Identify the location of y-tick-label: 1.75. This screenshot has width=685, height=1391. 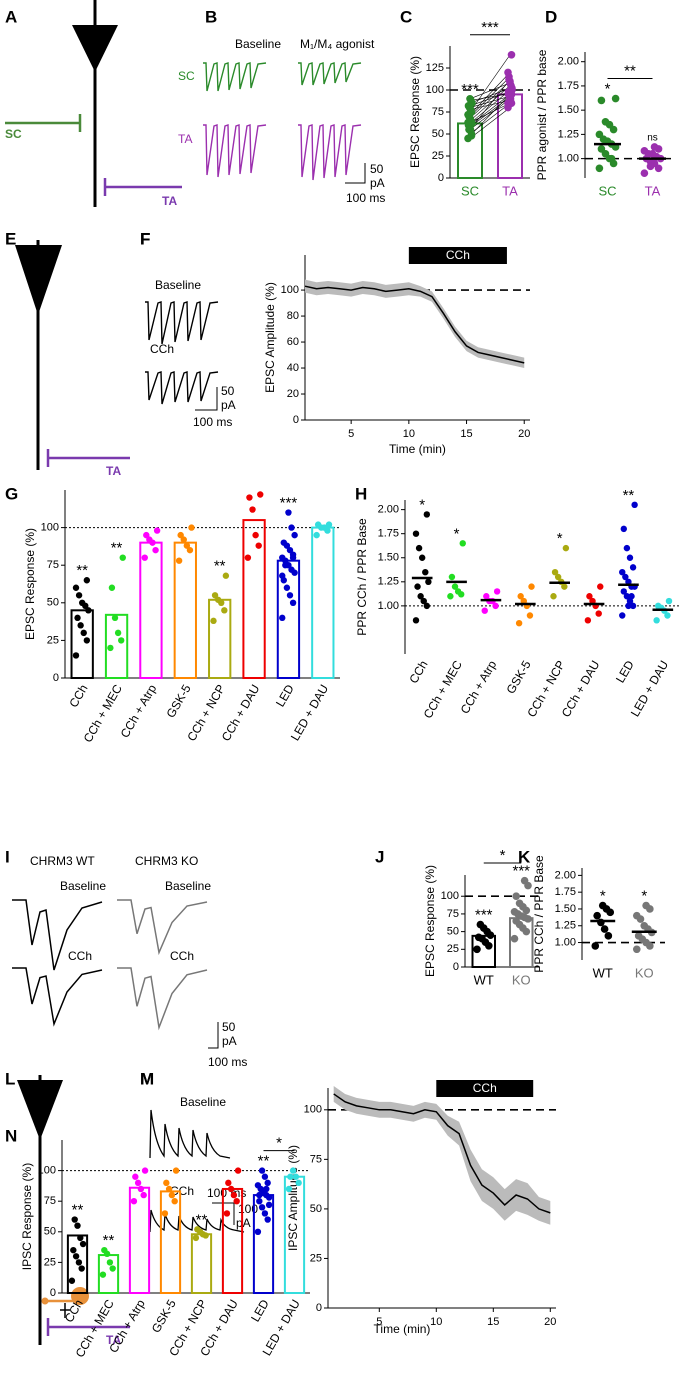
(565, 892).